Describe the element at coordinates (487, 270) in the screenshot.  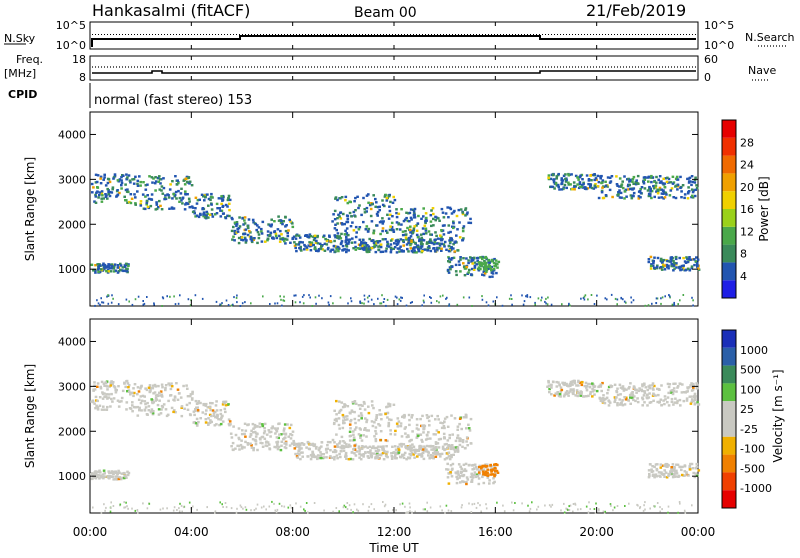
I see `power-echo-cell` at that location.